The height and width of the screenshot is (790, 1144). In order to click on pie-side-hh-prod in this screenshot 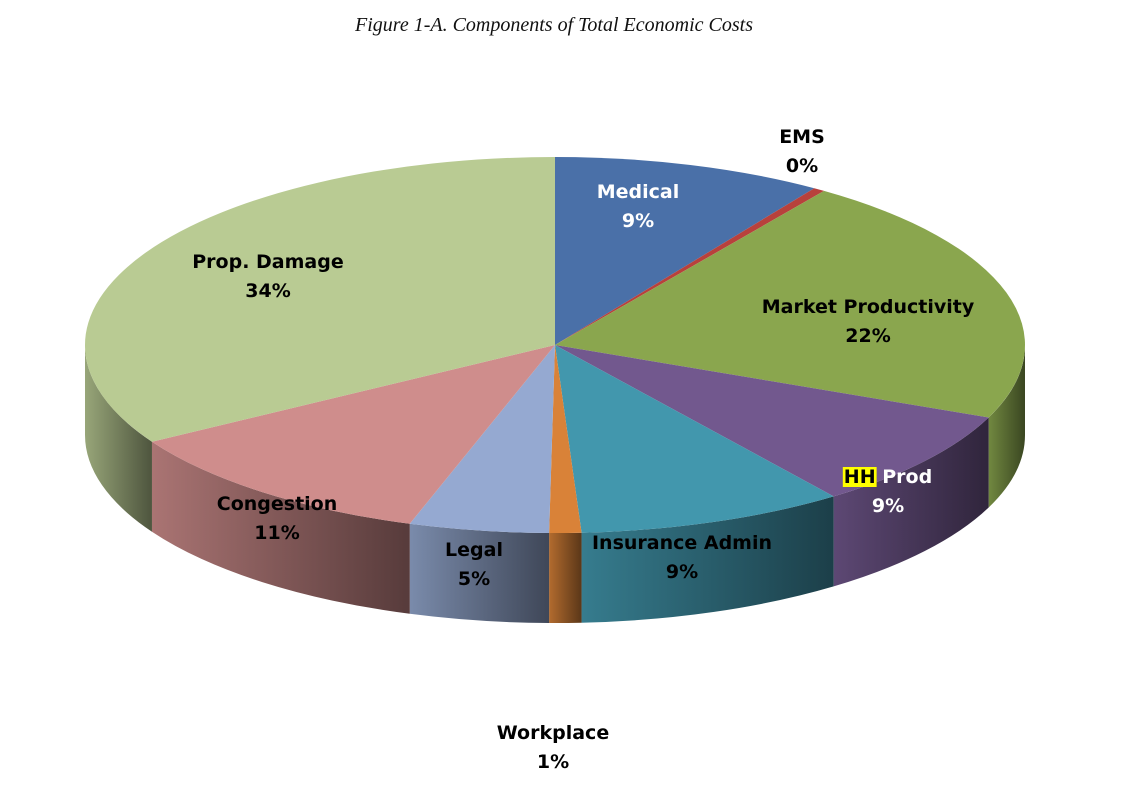, I will do `click(911, 502)`.